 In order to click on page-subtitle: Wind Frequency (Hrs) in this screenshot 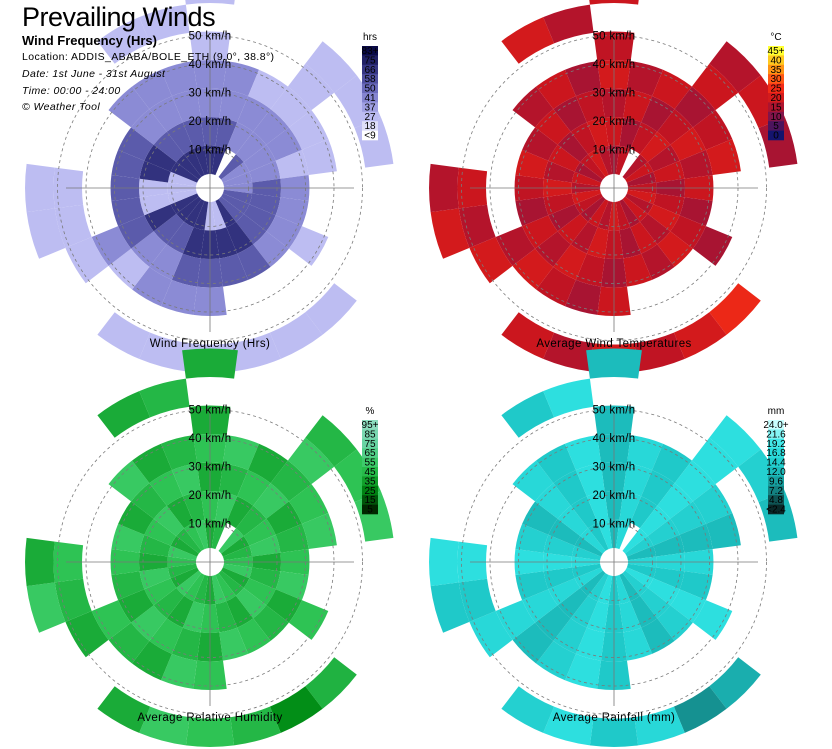, I will do `click(89, 40)`.